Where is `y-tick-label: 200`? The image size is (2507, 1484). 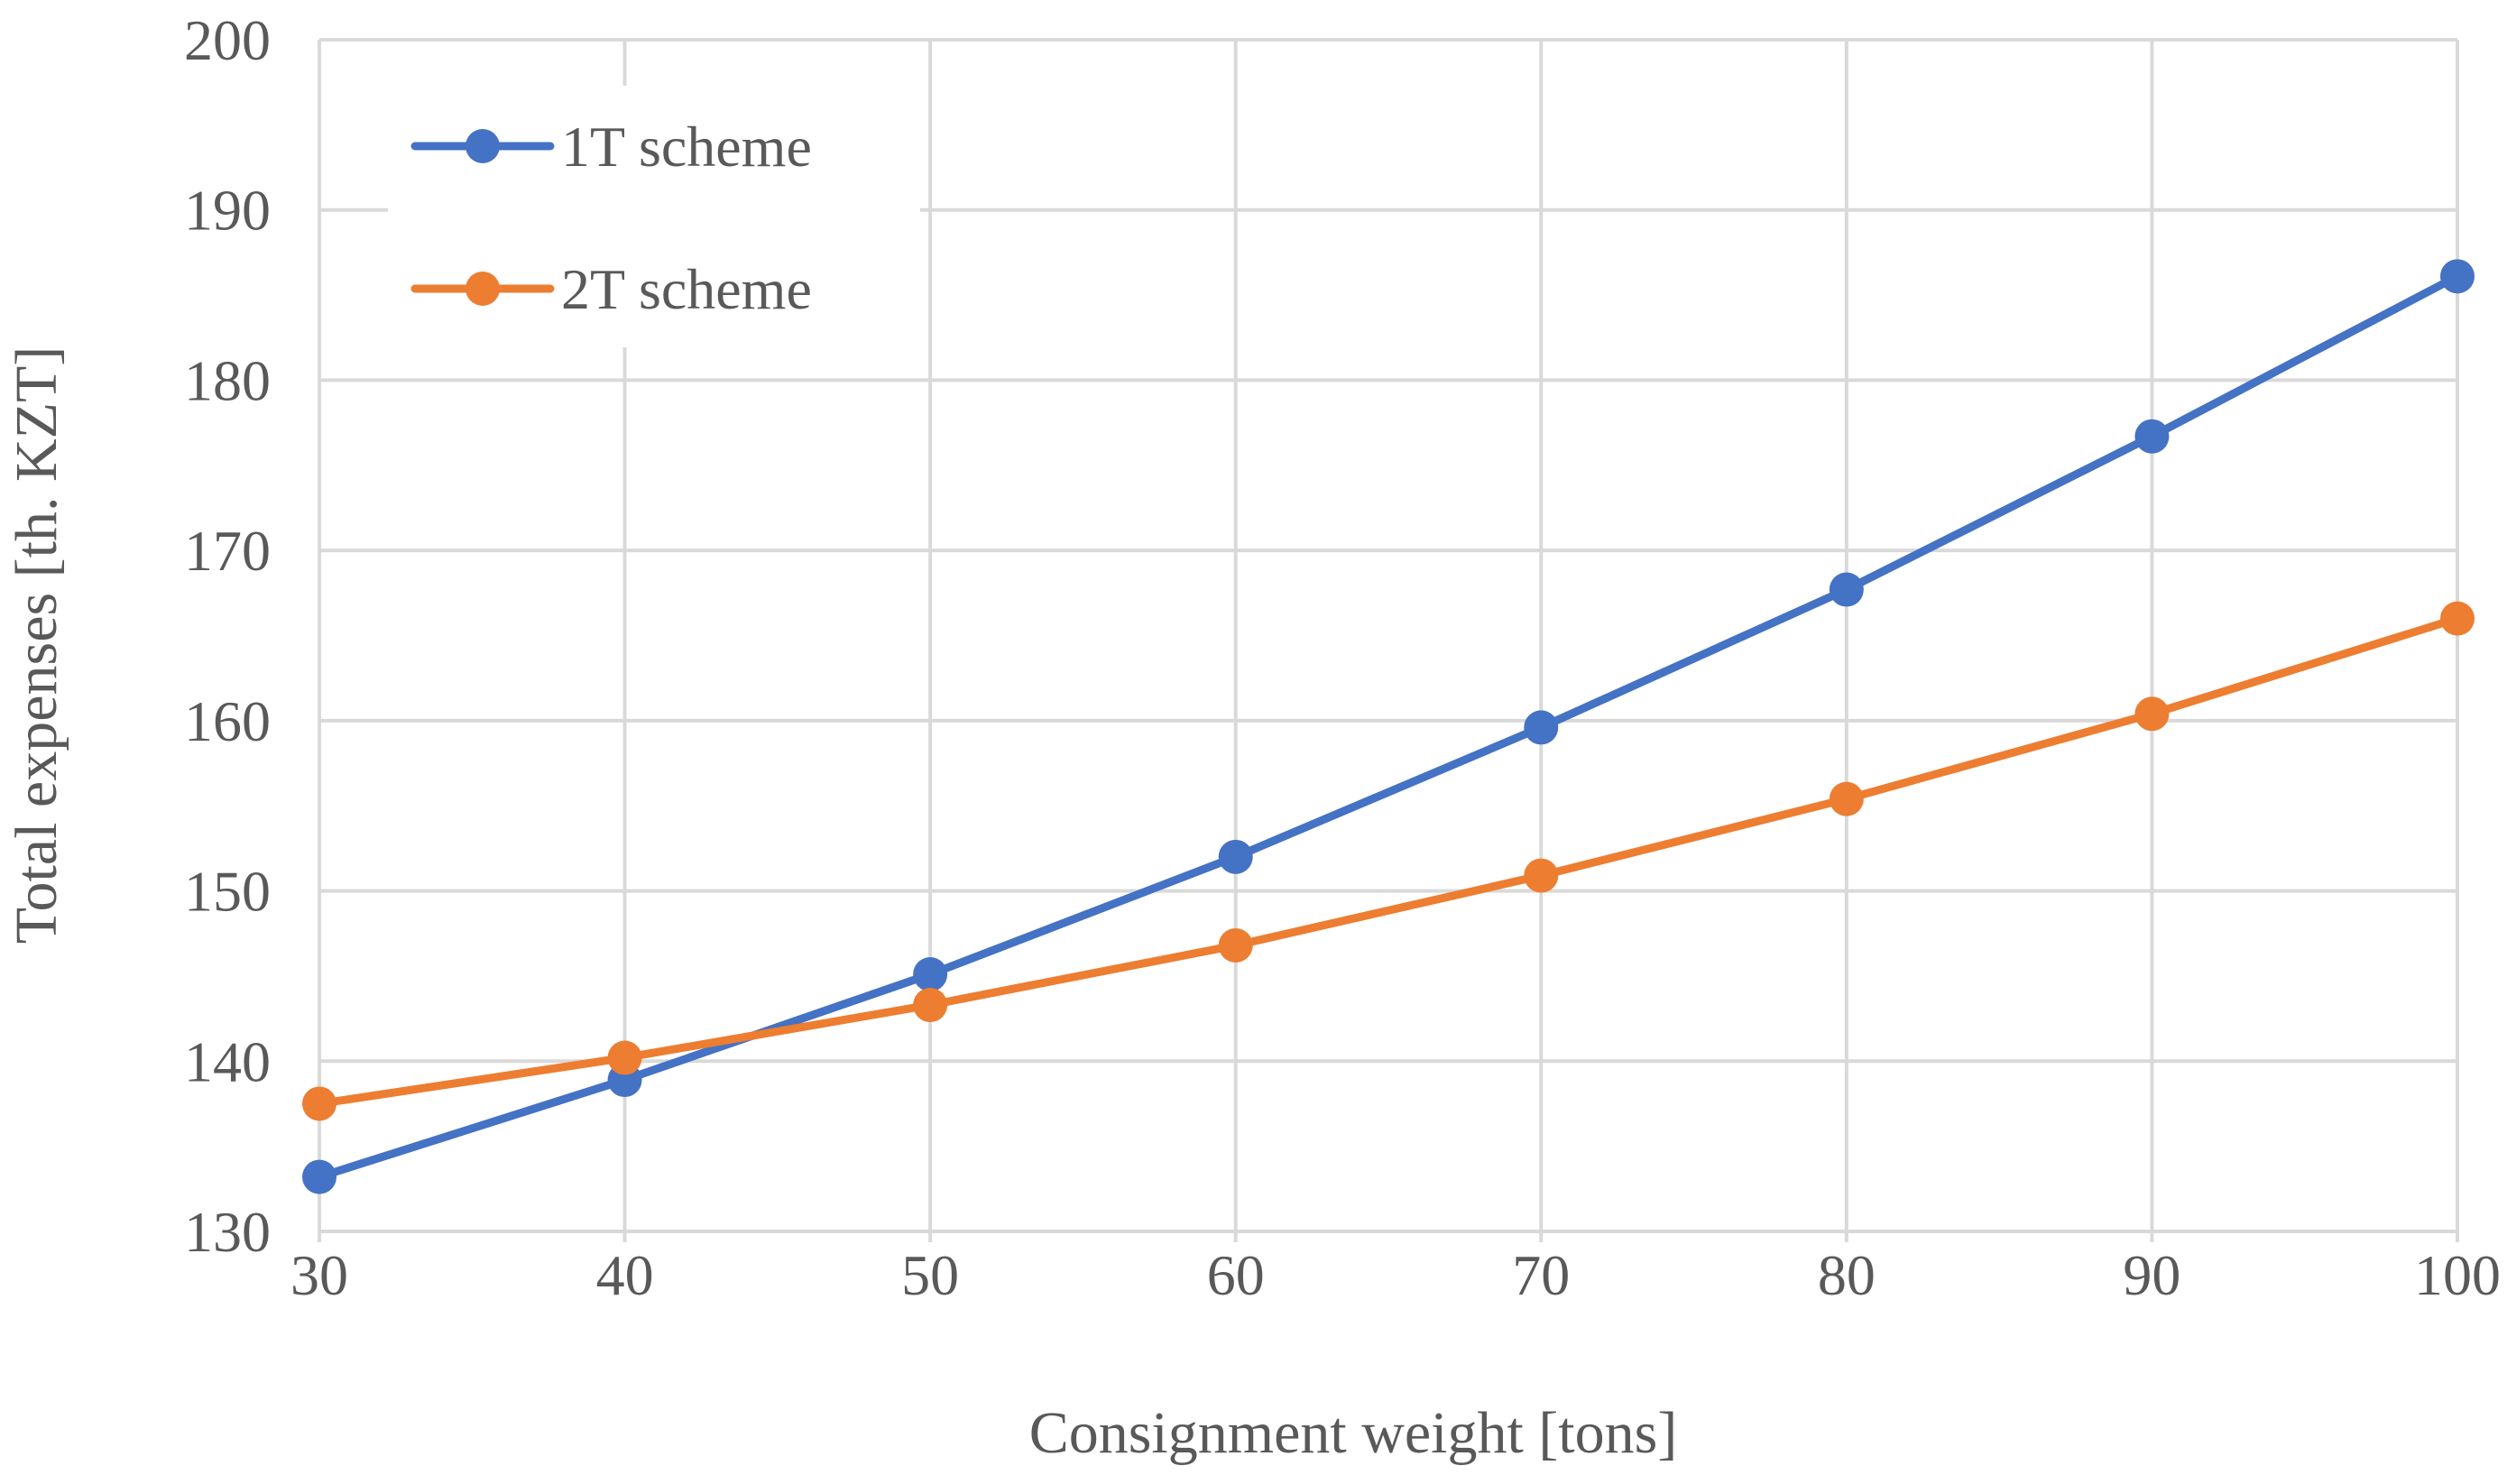 y-tick-label: 200 is located at coordinates (227, 40).